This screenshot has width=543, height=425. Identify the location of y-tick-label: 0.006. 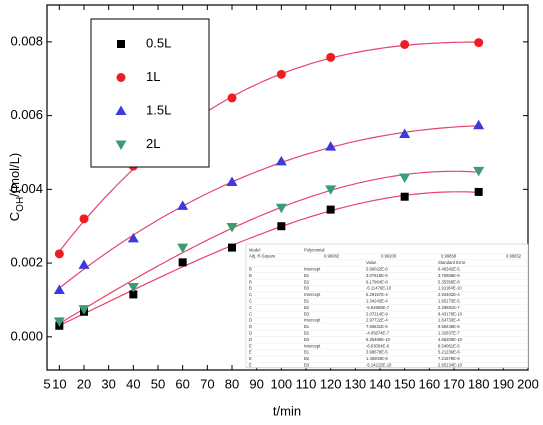
(26, 114).